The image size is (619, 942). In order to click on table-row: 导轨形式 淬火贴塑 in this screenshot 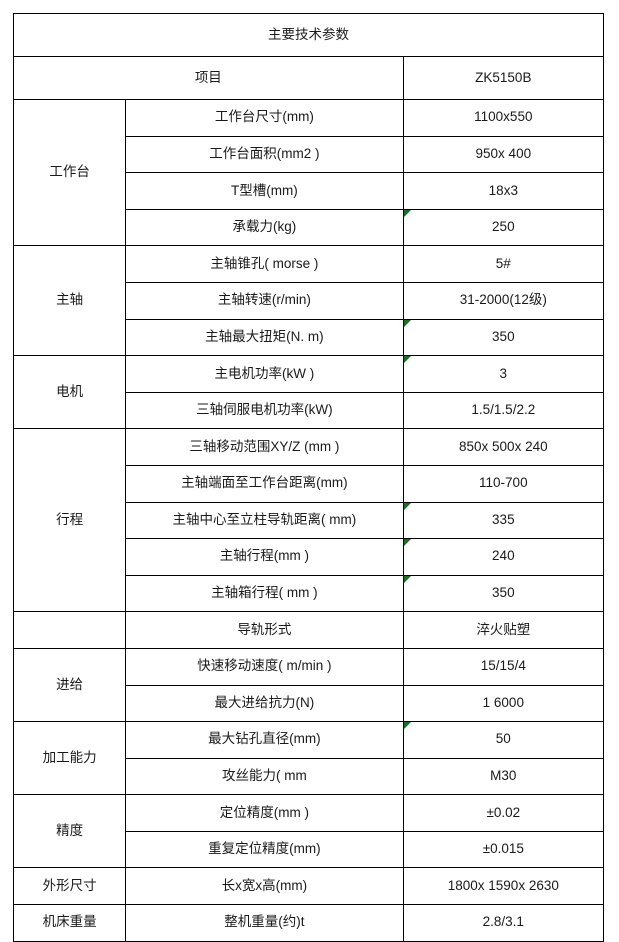, I will do `click(308, 630)`.